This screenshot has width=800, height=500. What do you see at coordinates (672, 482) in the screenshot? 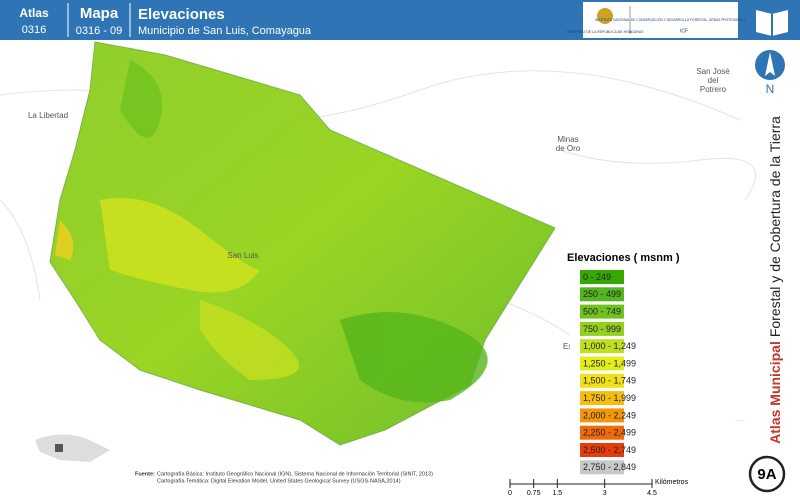
I see `scale-unit: Kilómetros` at bounding box center [672, 482].